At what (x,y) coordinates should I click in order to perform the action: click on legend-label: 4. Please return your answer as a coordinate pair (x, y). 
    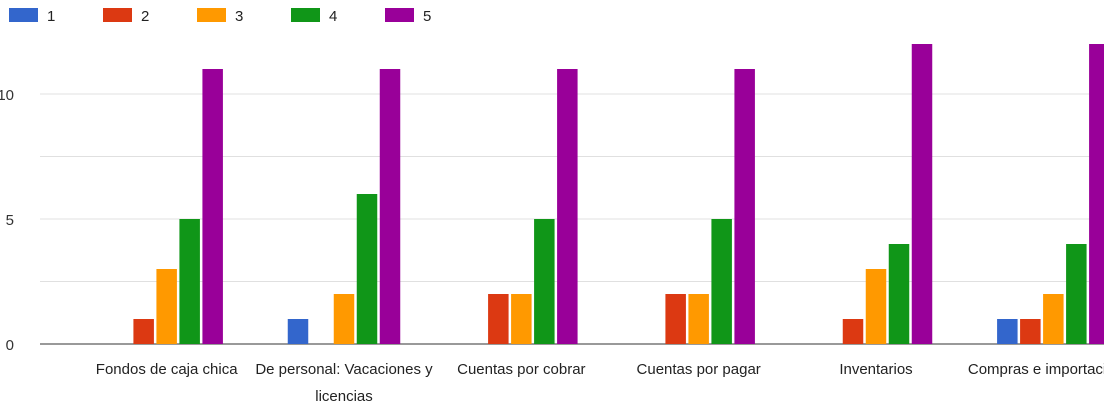
    Looking at the image, I should click on (333, 16).